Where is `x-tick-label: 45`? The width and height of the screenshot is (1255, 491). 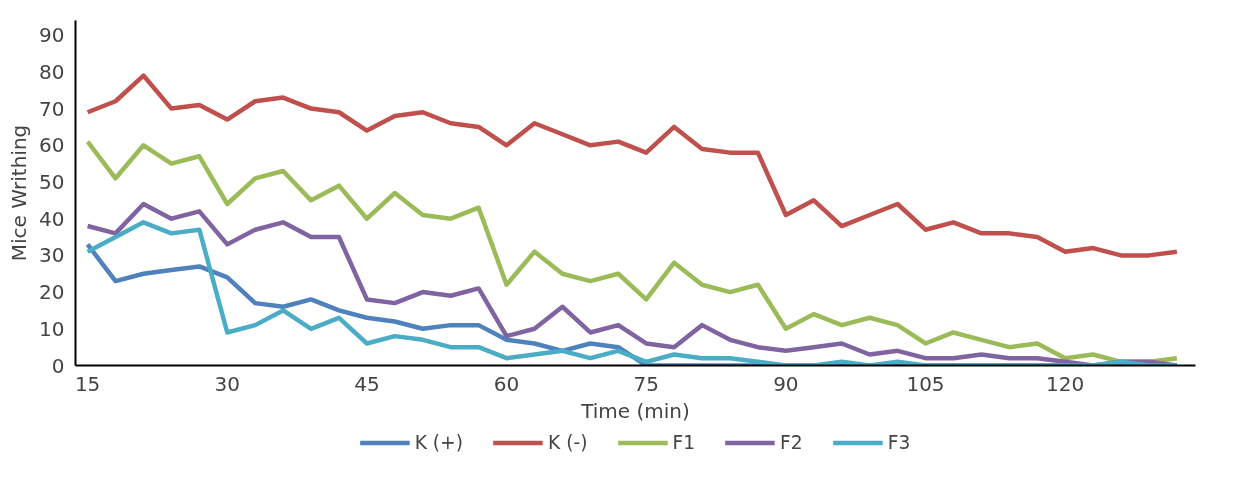 x-tick-label: 45 is located at coordinates (367, 383).